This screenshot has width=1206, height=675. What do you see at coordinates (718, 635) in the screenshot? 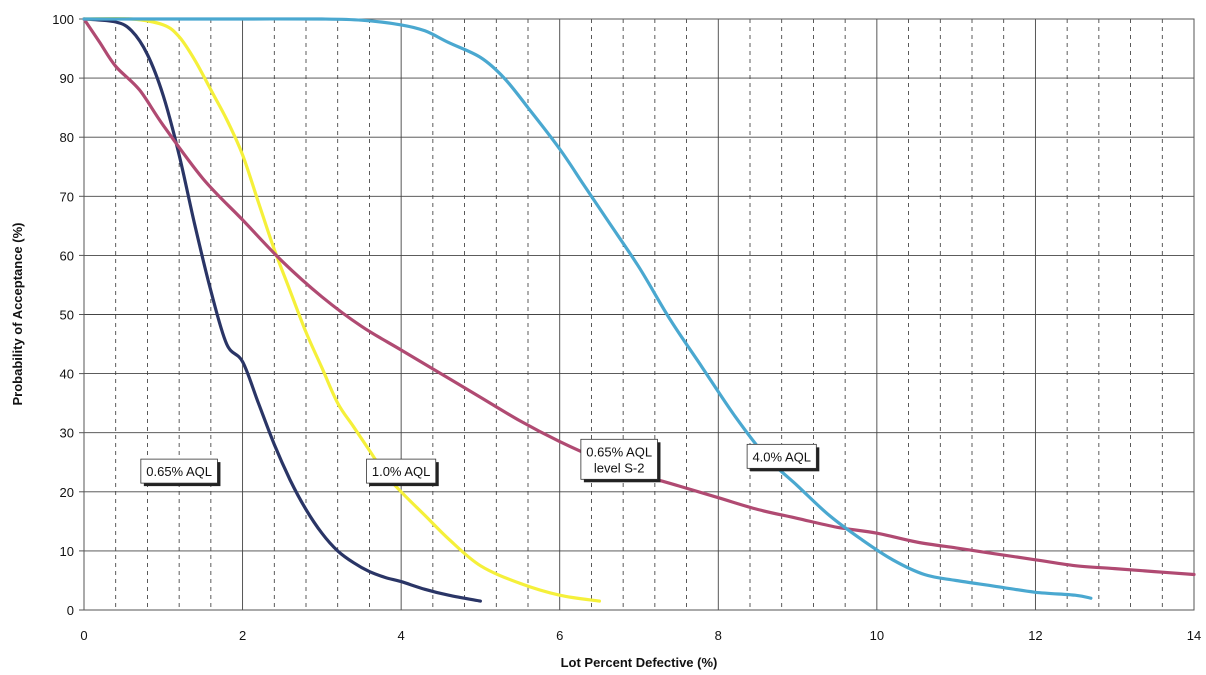
I see `x-tick-label: 8` at bounding box center [718, 635].